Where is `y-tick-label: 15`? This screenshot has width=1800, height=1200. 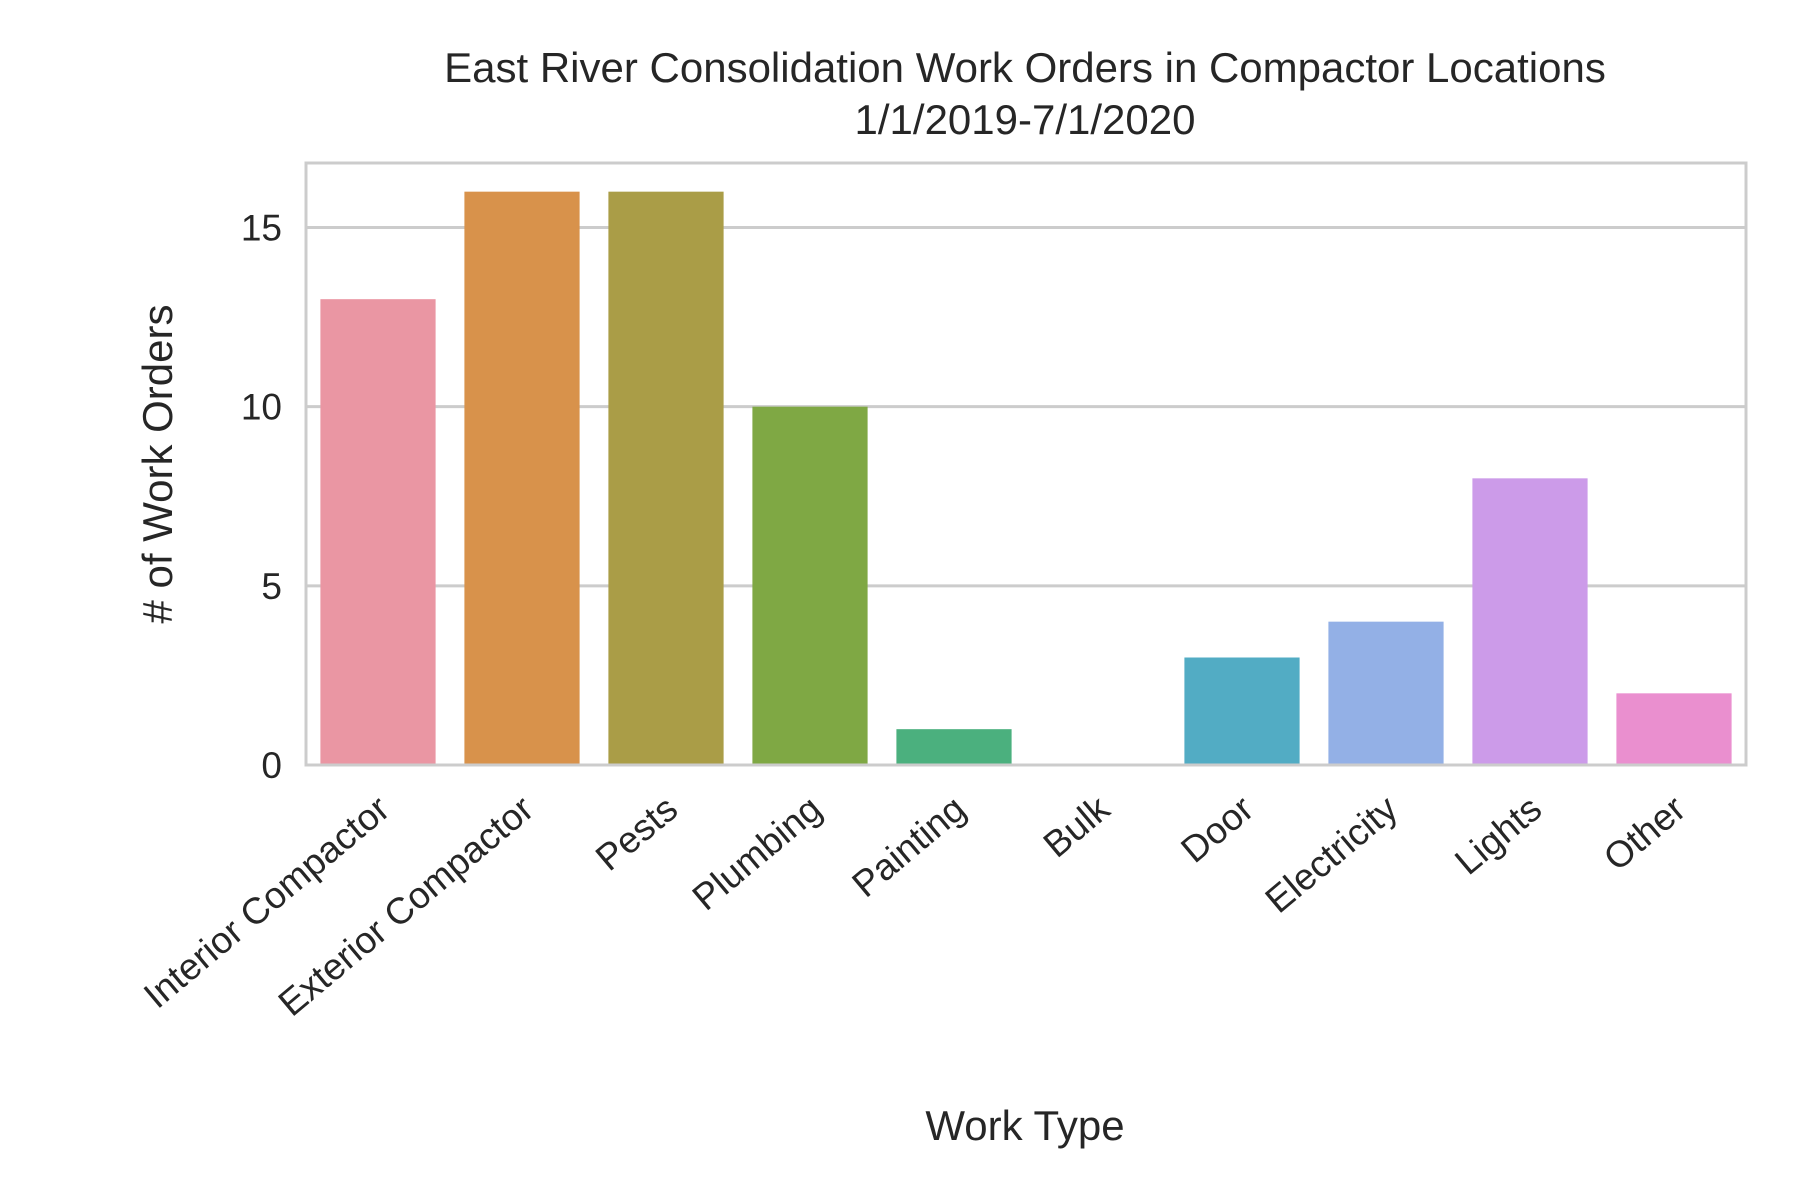 y-tick-label: 15 is located at coordinates (261, 228).